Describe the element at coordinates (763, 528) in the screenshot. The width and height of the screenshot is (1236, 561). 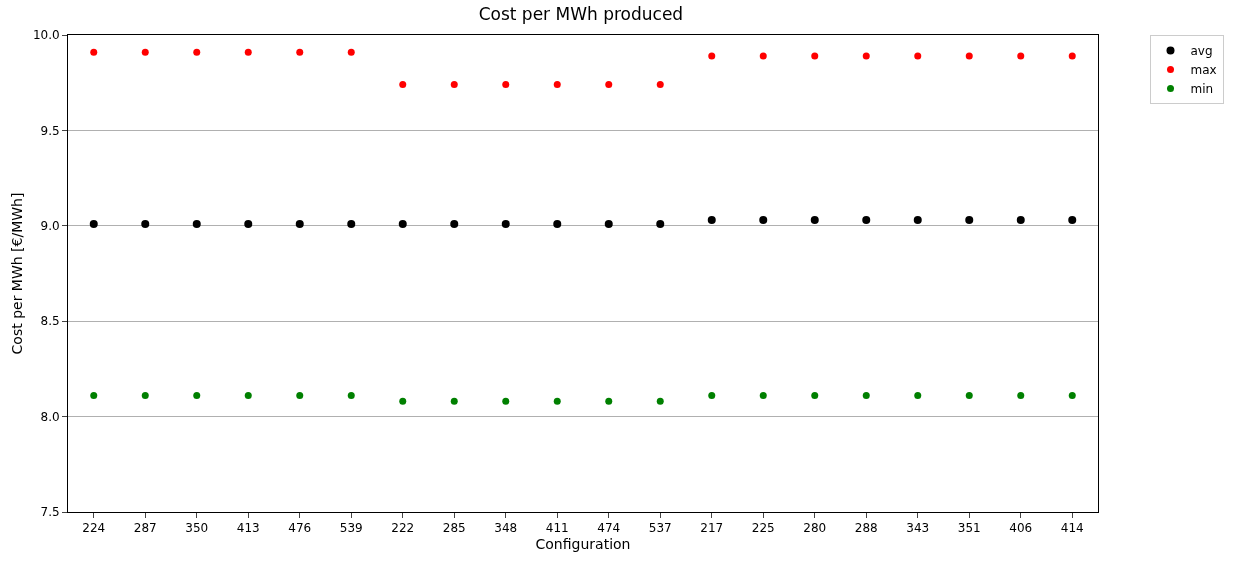
I see `x-tick-label: 225` at that location.